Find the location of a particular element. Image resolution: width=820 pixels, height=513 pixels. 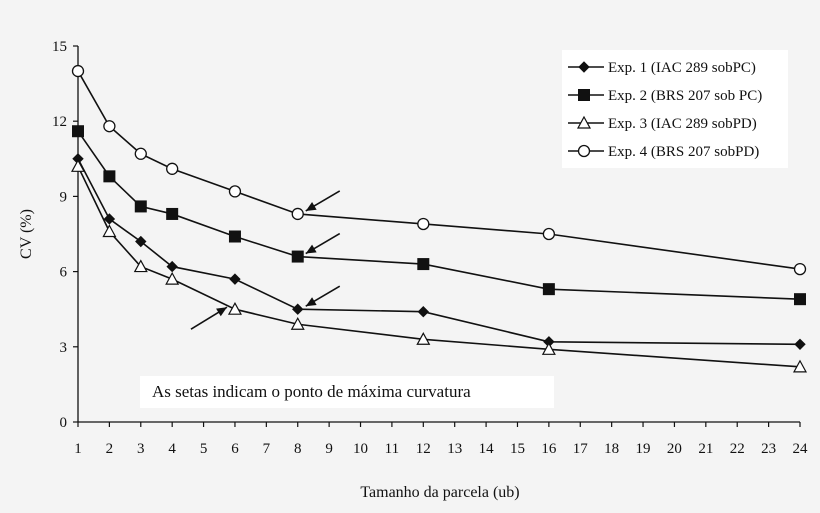

legend-label: Exp. 3 (IAC 289 sobPD) is located at coordinates (682, 124).